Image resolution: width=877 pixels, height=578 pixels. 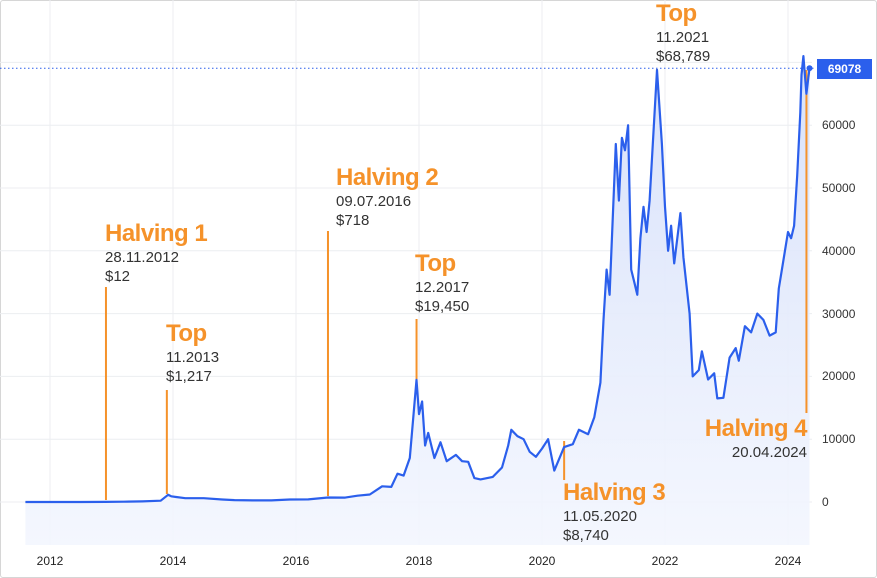 What do you see at coordinates (118, 276) in the screenshot?
I see `annotation-price: $12` at bounding box center [118, 276].